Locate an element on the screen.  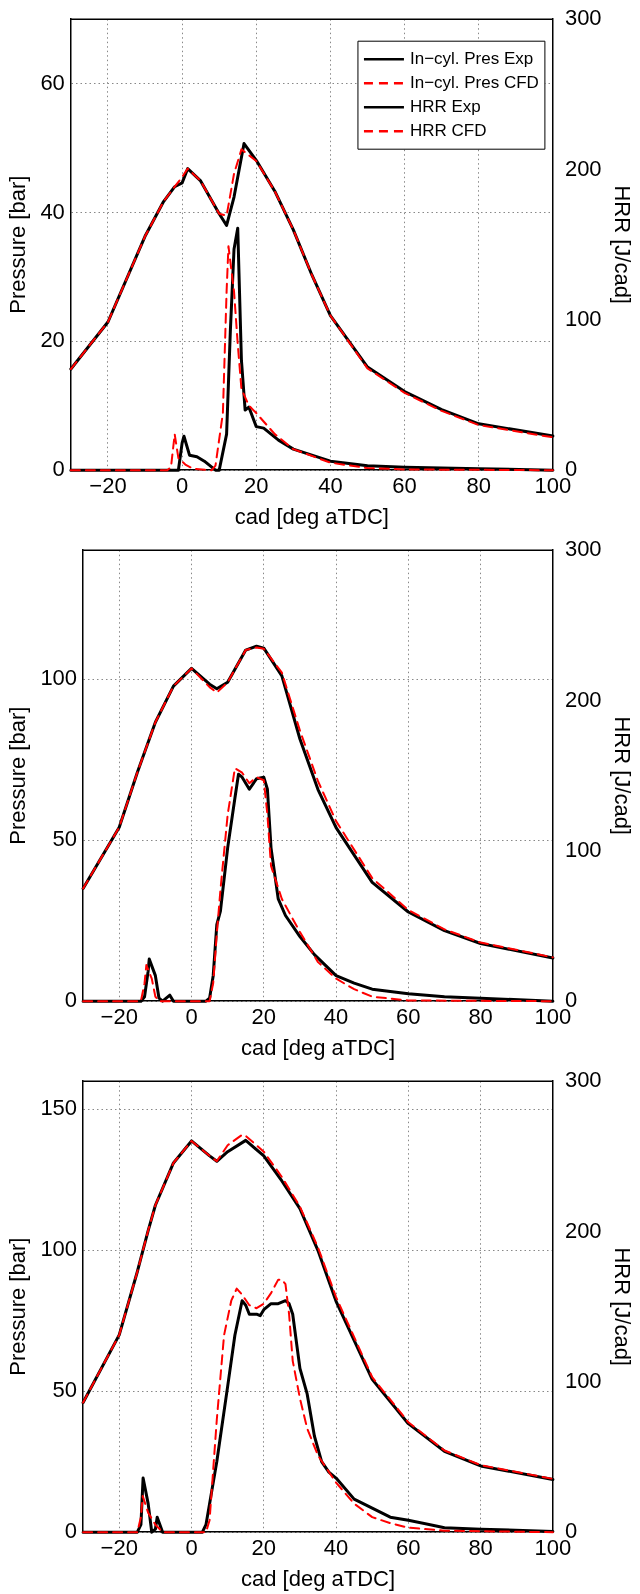
legend-label: In−cyl. Pres CFD is located at coordinates (474, 82).